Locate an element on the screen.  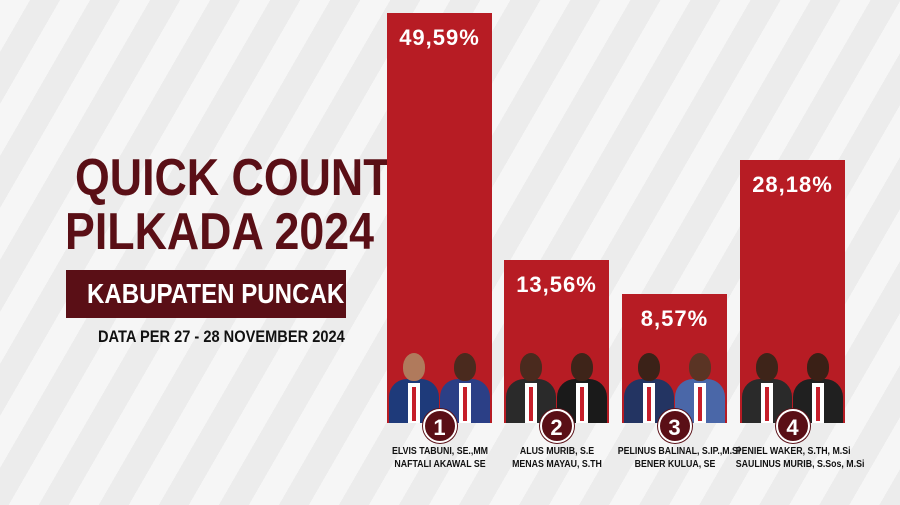
candidate-name-1: PENIEL WAKER, S.TH, M.Si is located at coordinates (793, 451).